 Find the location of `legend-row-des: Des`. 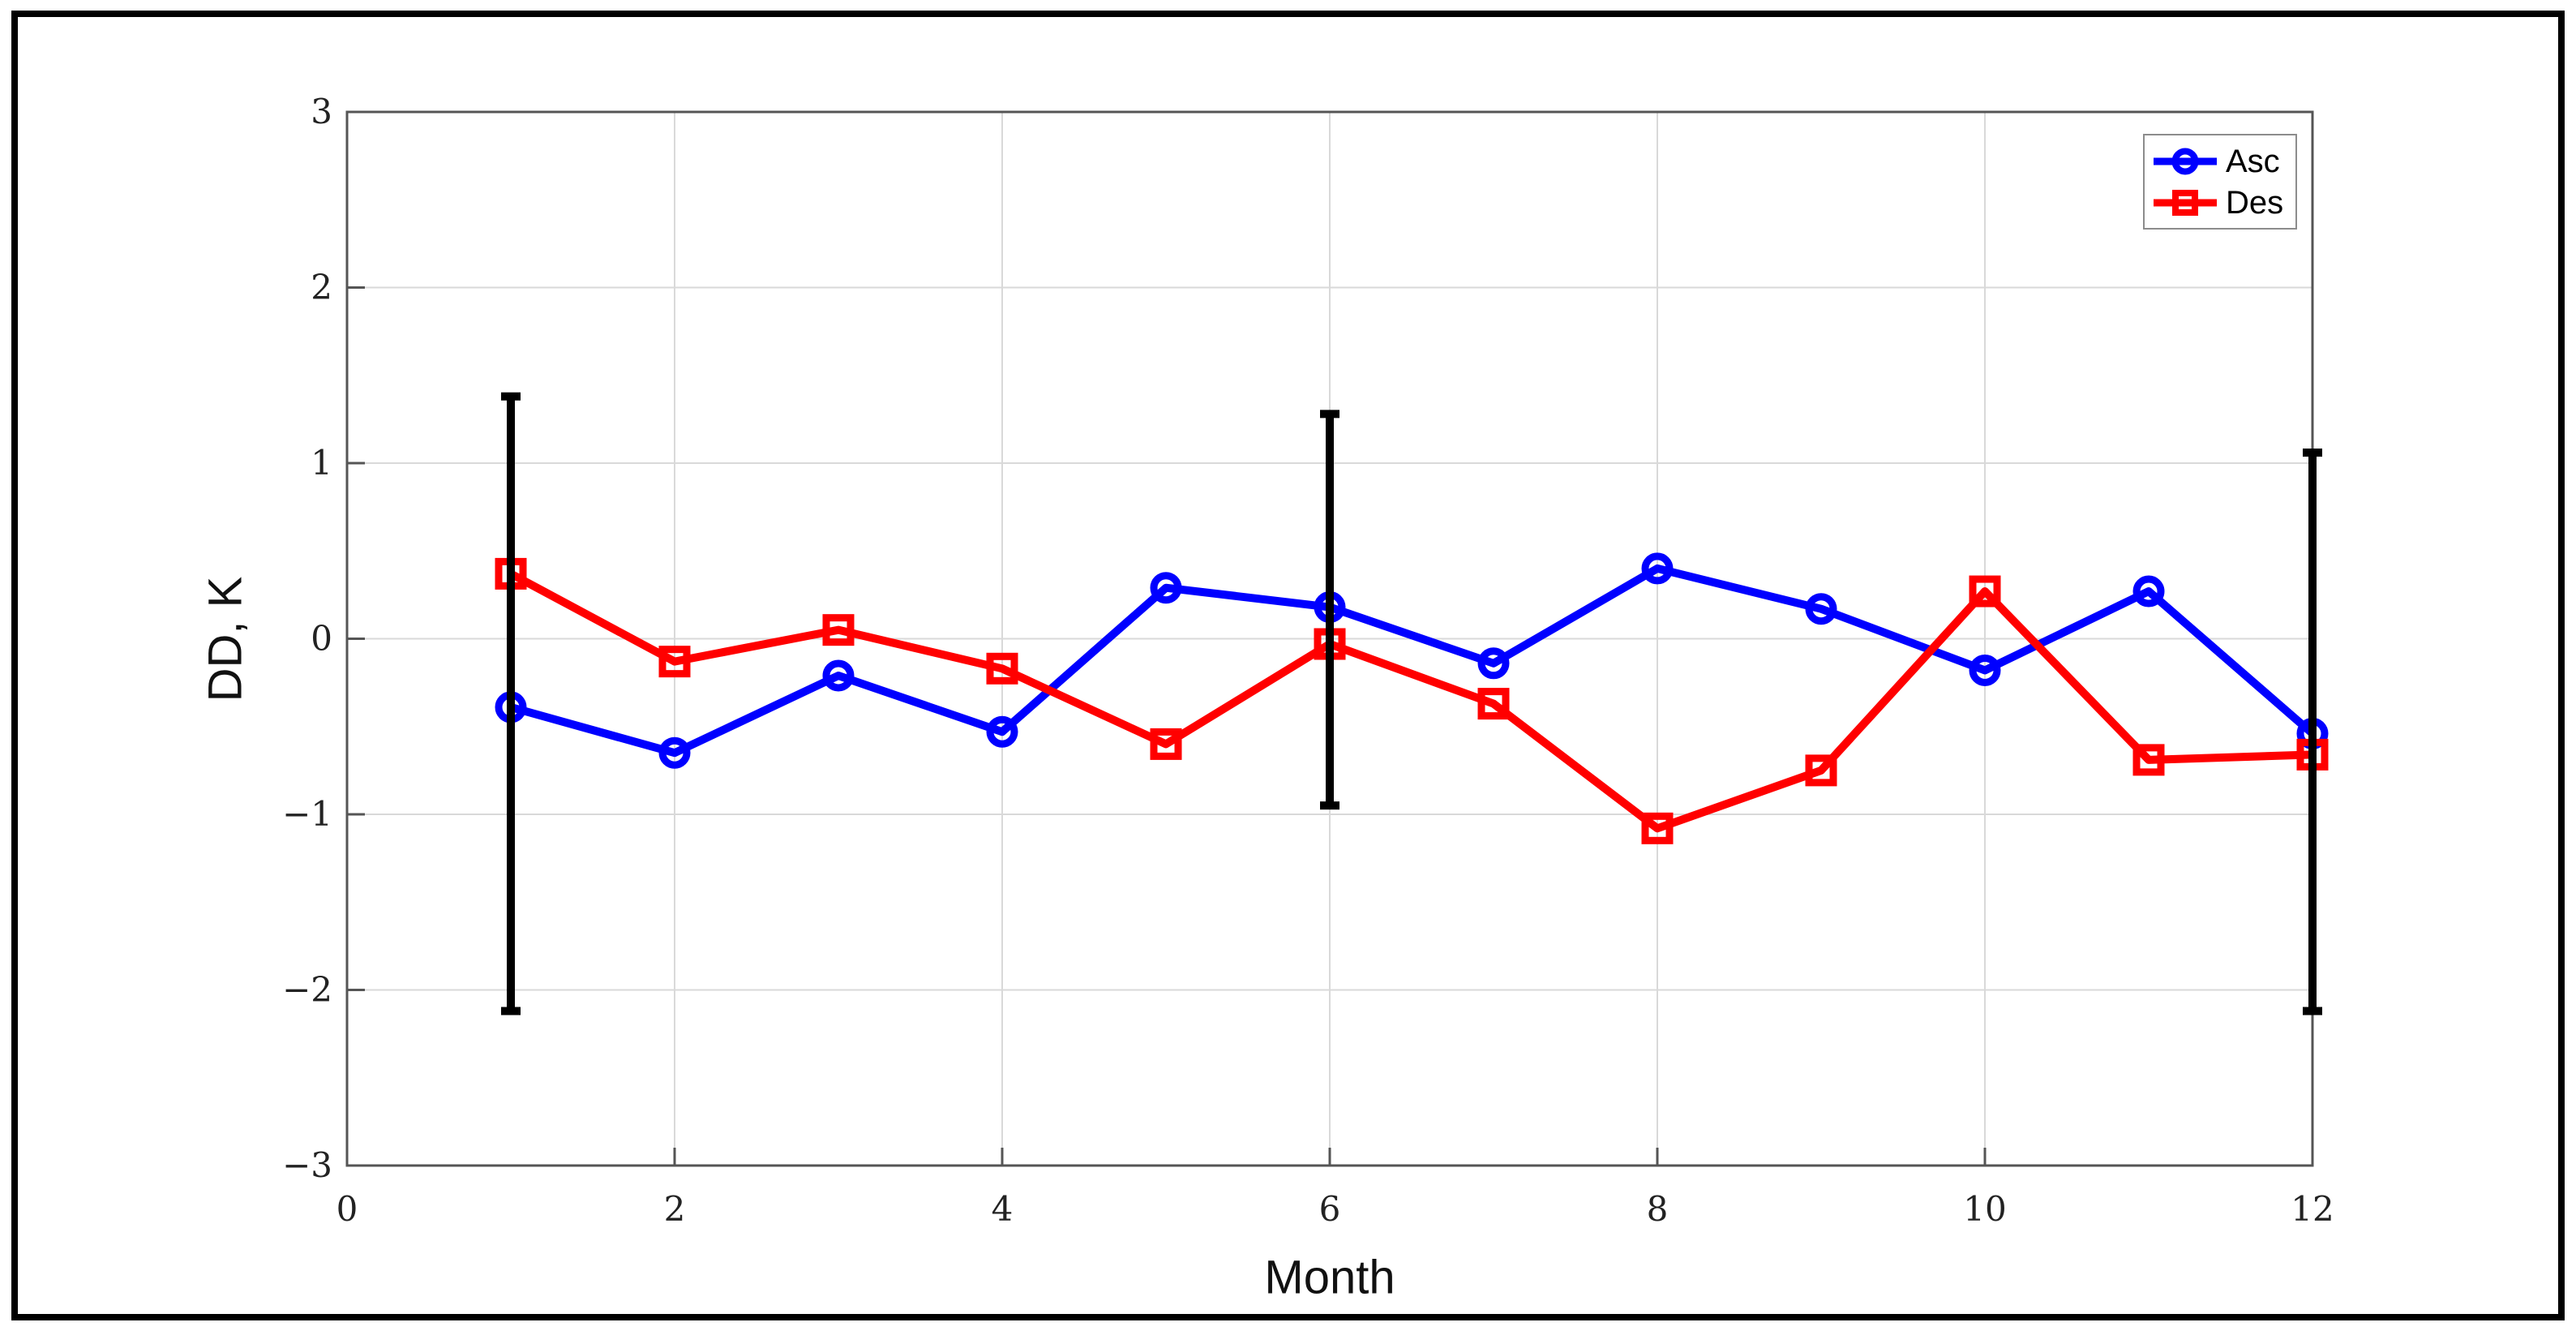

legend-row-des: Des is located at coordinates (2223, 203).